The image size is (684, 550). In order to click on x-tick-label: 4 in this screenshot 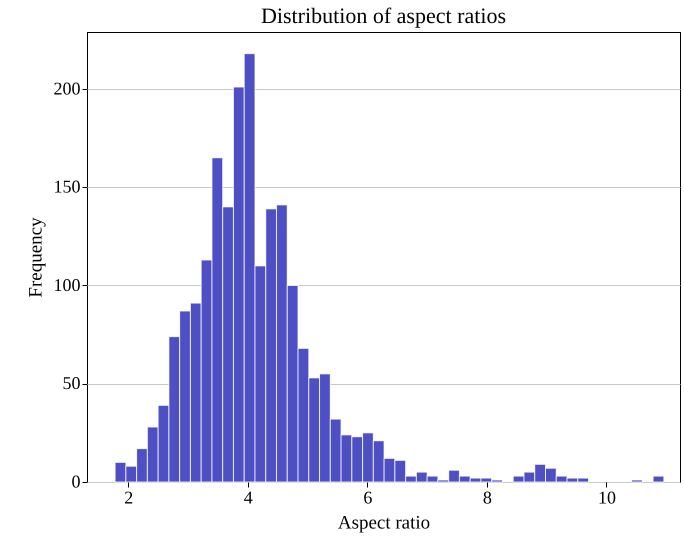, I will do `click(248, 498)`.